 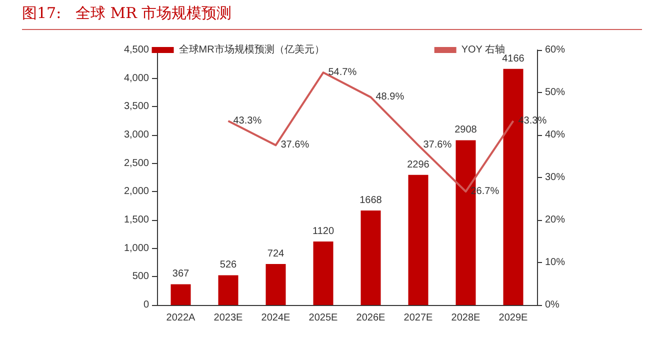 What do you see at coordinates (390, 97) in the screenshot?
I see `data-label: 48.9%` at bounding box center [390, 97].